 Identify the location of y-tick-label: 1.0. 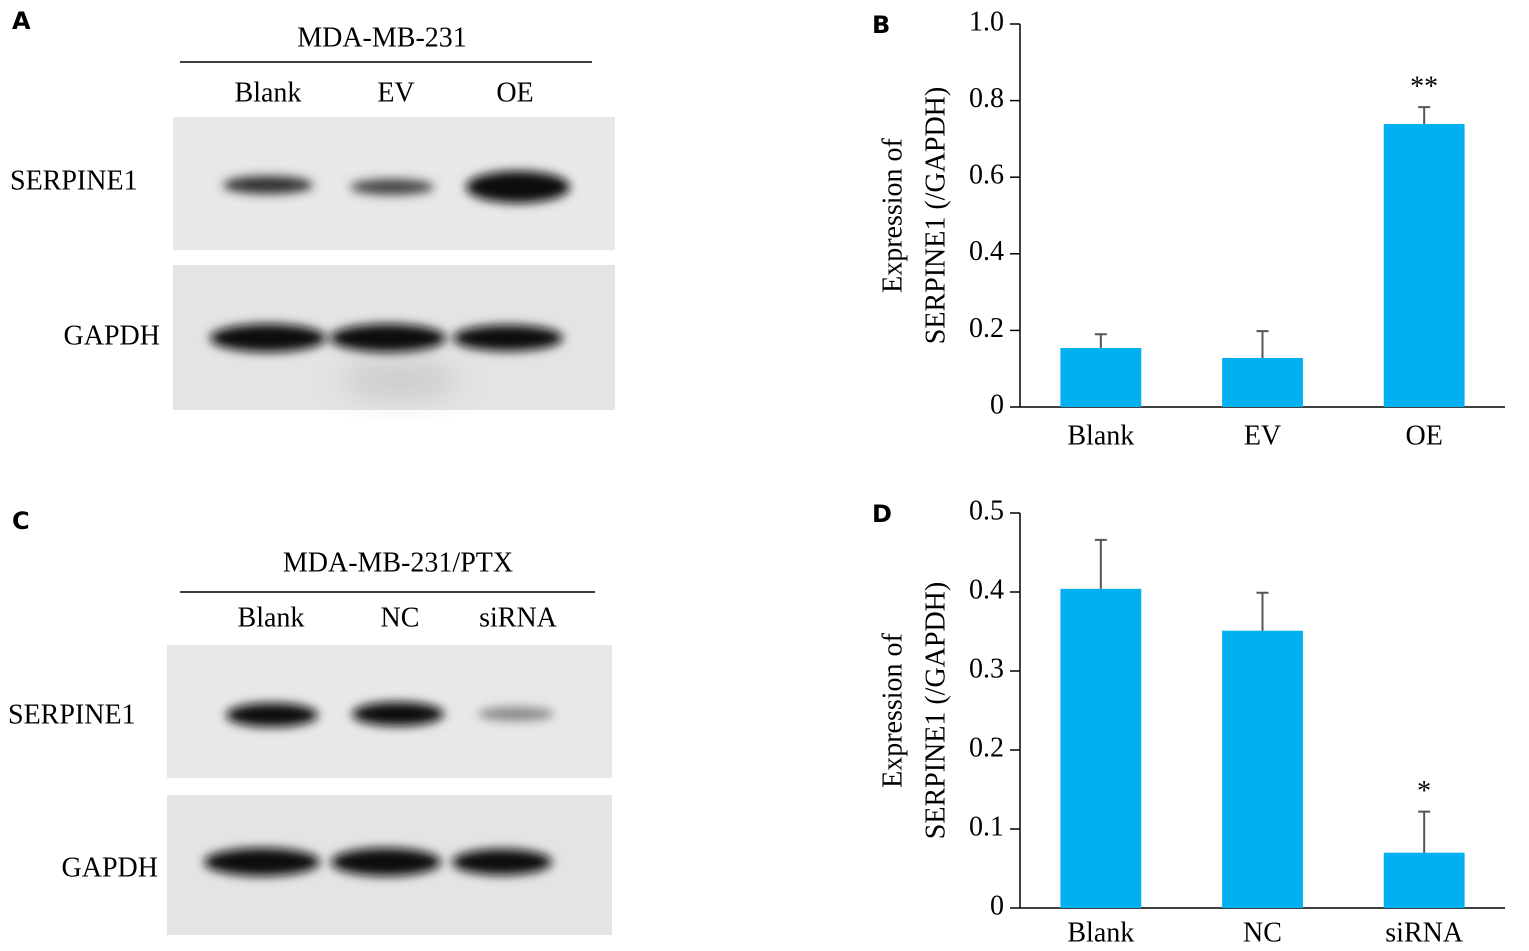
(986, 21).